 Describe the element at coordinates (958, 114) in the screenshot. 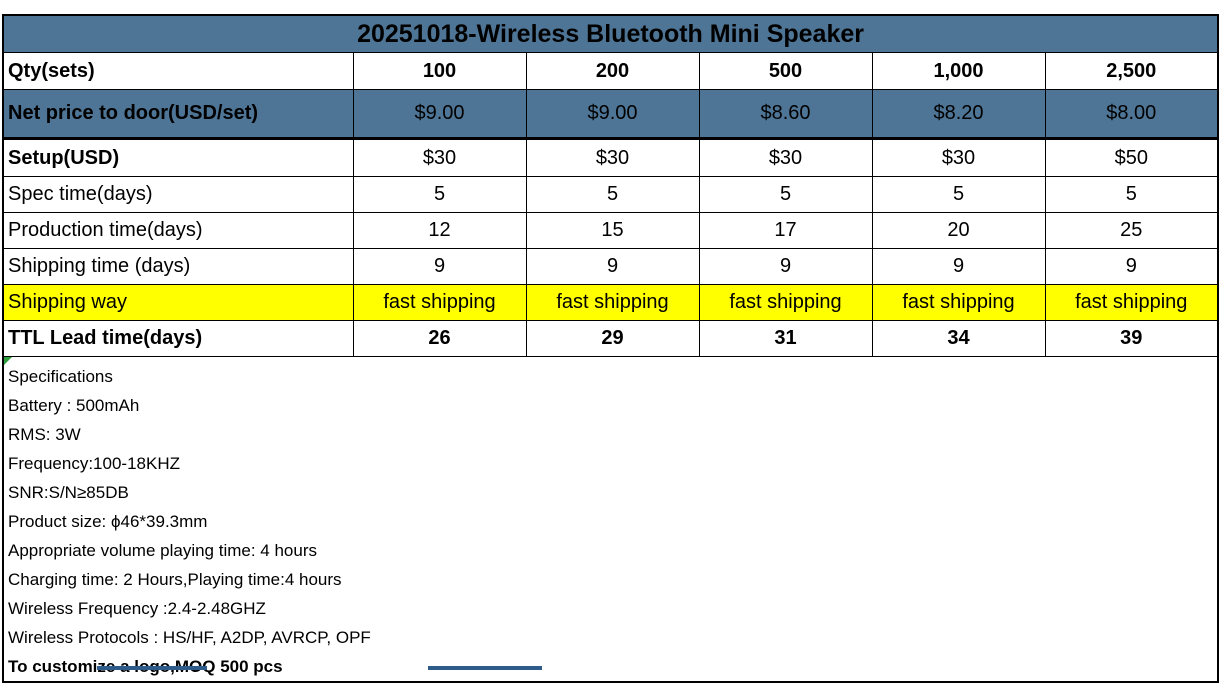

I see `net-price-cell: $8.20` at that location.